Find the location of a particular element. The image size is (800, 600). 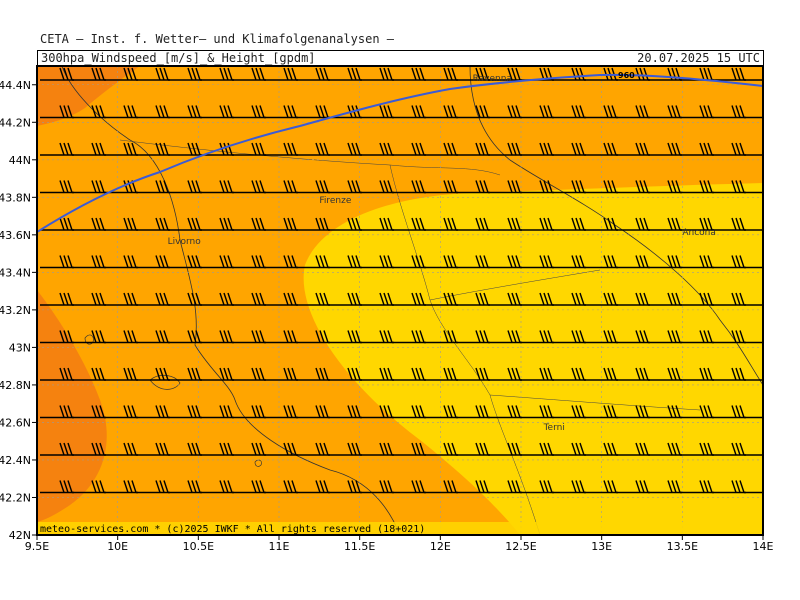

y-tick-label: 42N is located at coordinates (20, 535).